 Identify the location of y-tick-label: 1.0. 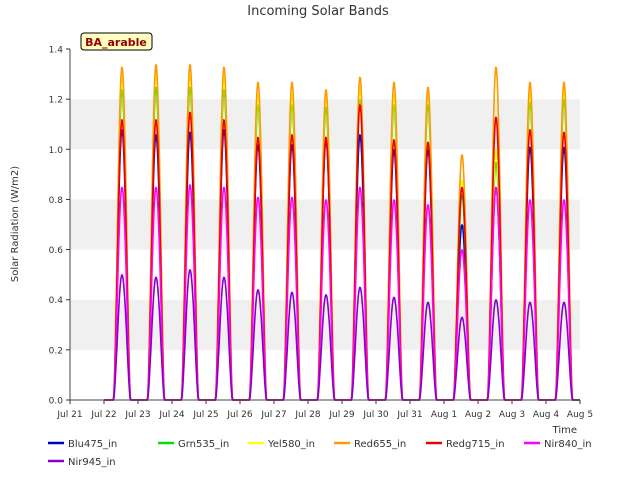
(56, 151).